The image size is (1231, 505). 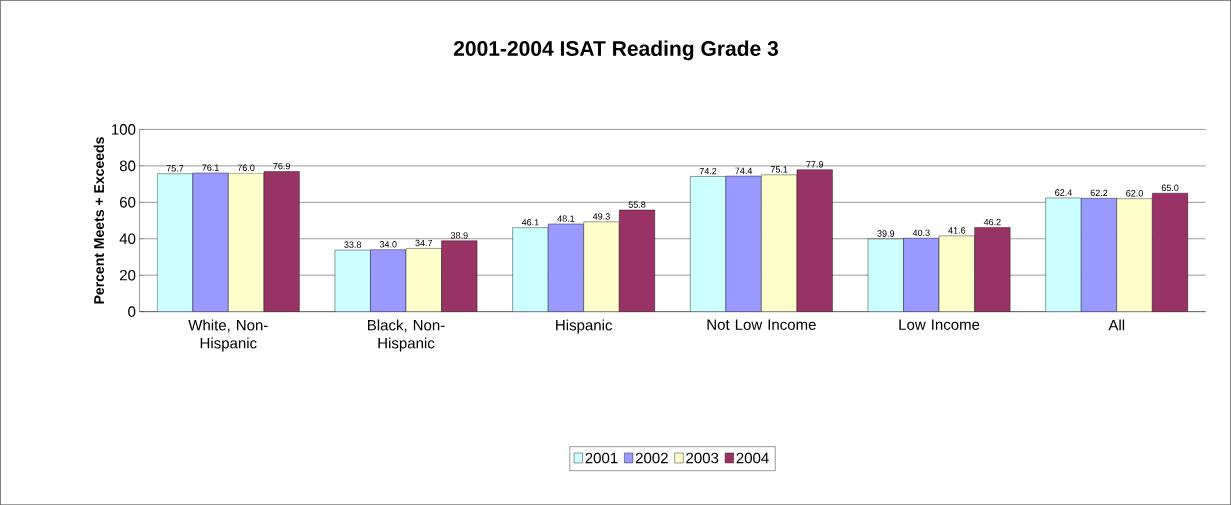 What do you see at coordinates (702, 458) in the screenshot?
I see `legend-label: 2003` at bounding box center [702, 458].